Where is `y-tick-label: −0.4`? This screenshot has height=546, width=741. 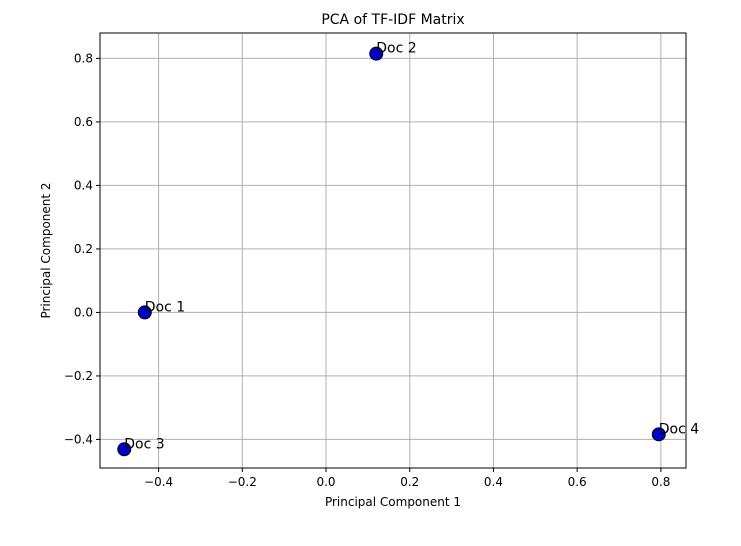
y-tick-label: −0.4 is located at coordinates (78, 439).